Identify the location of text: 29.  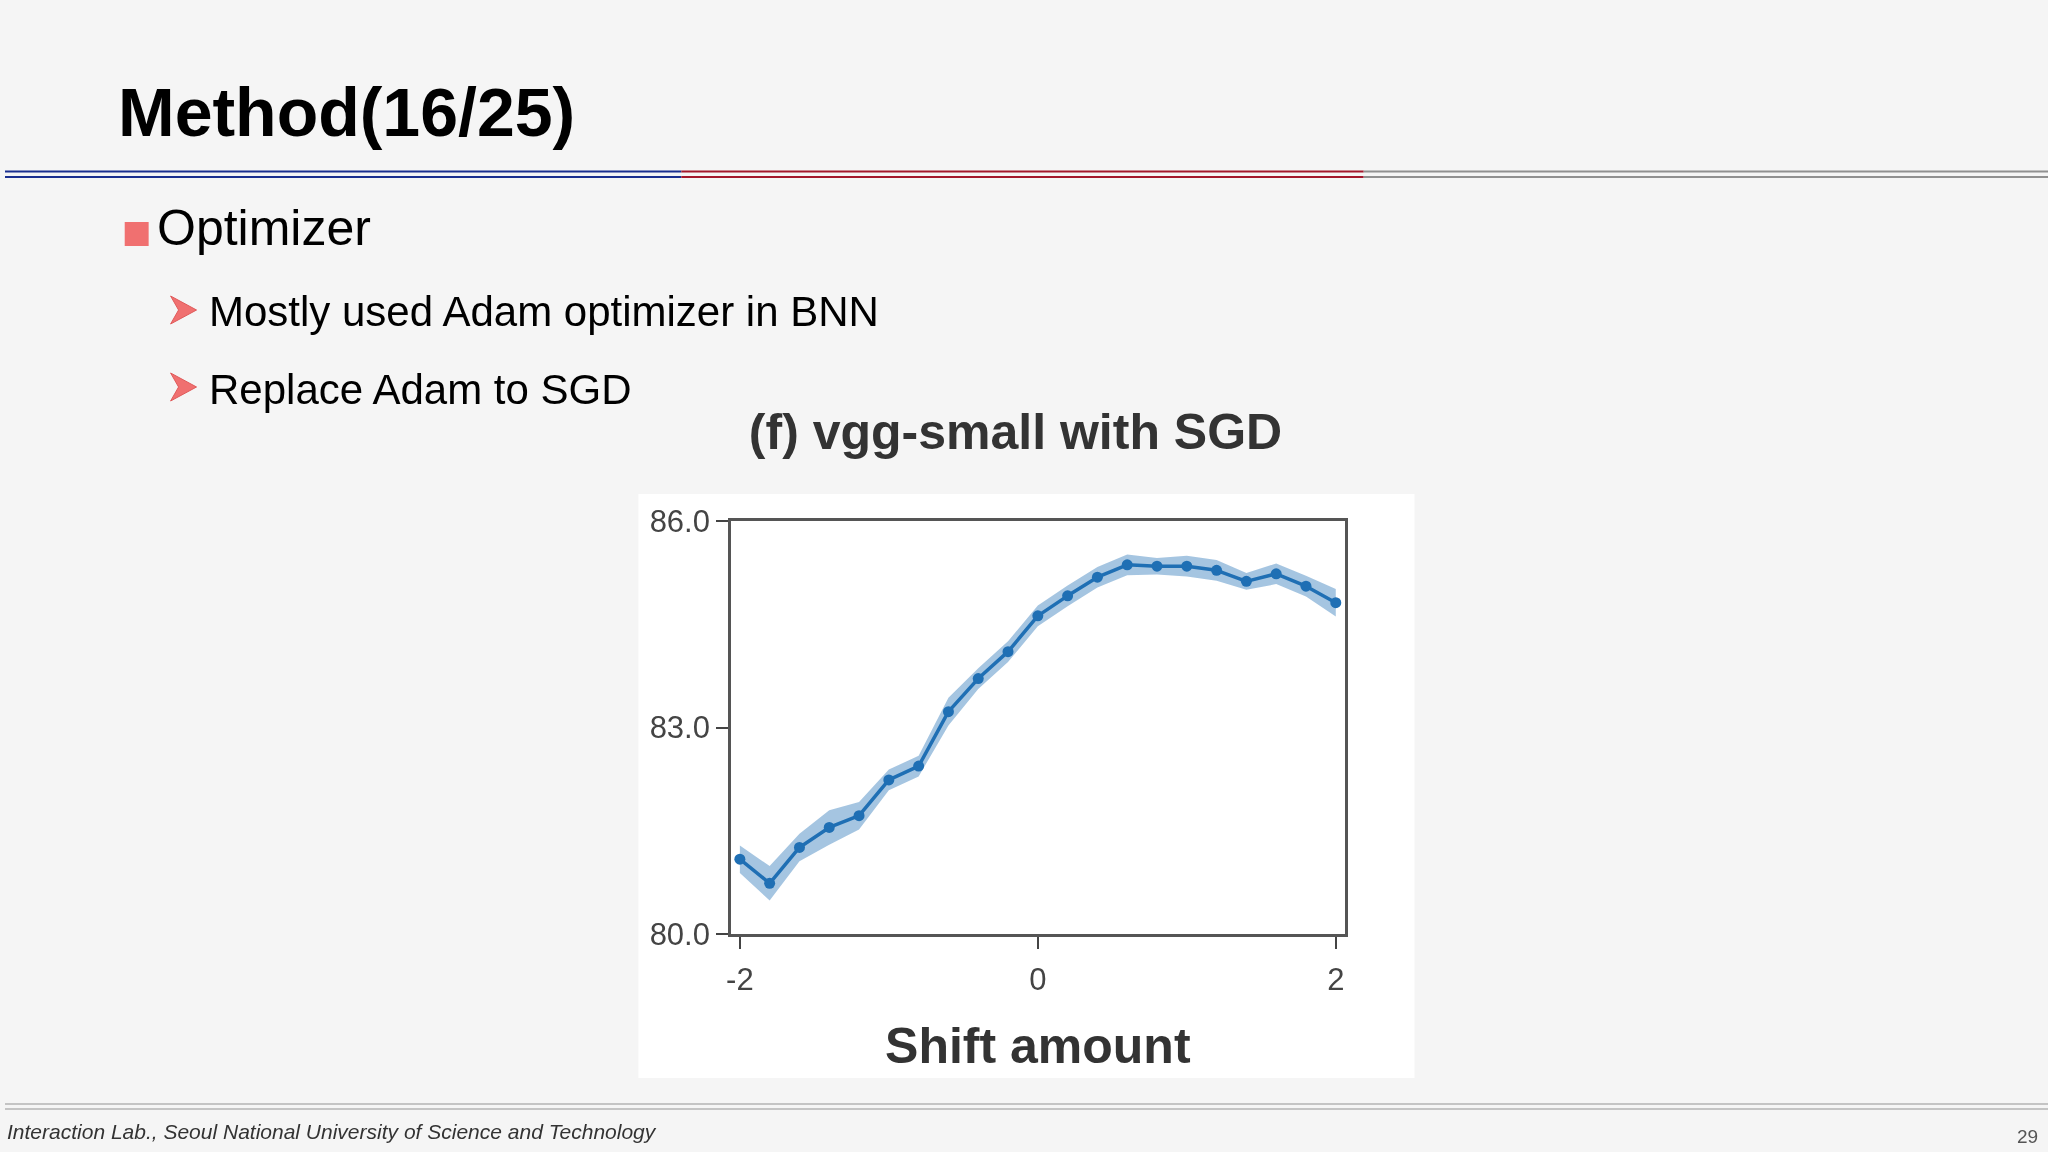
(2028, 1136).